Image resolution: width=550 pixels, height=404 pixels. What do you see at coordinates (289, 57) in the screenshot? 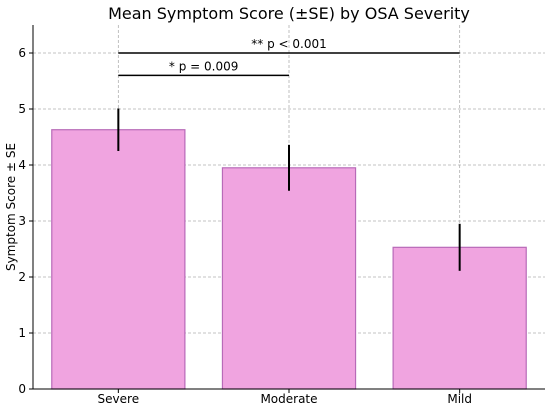
I see `significance-annotations: * p = 0.009 ** p < 0.001` at bounding box center [289, 57].